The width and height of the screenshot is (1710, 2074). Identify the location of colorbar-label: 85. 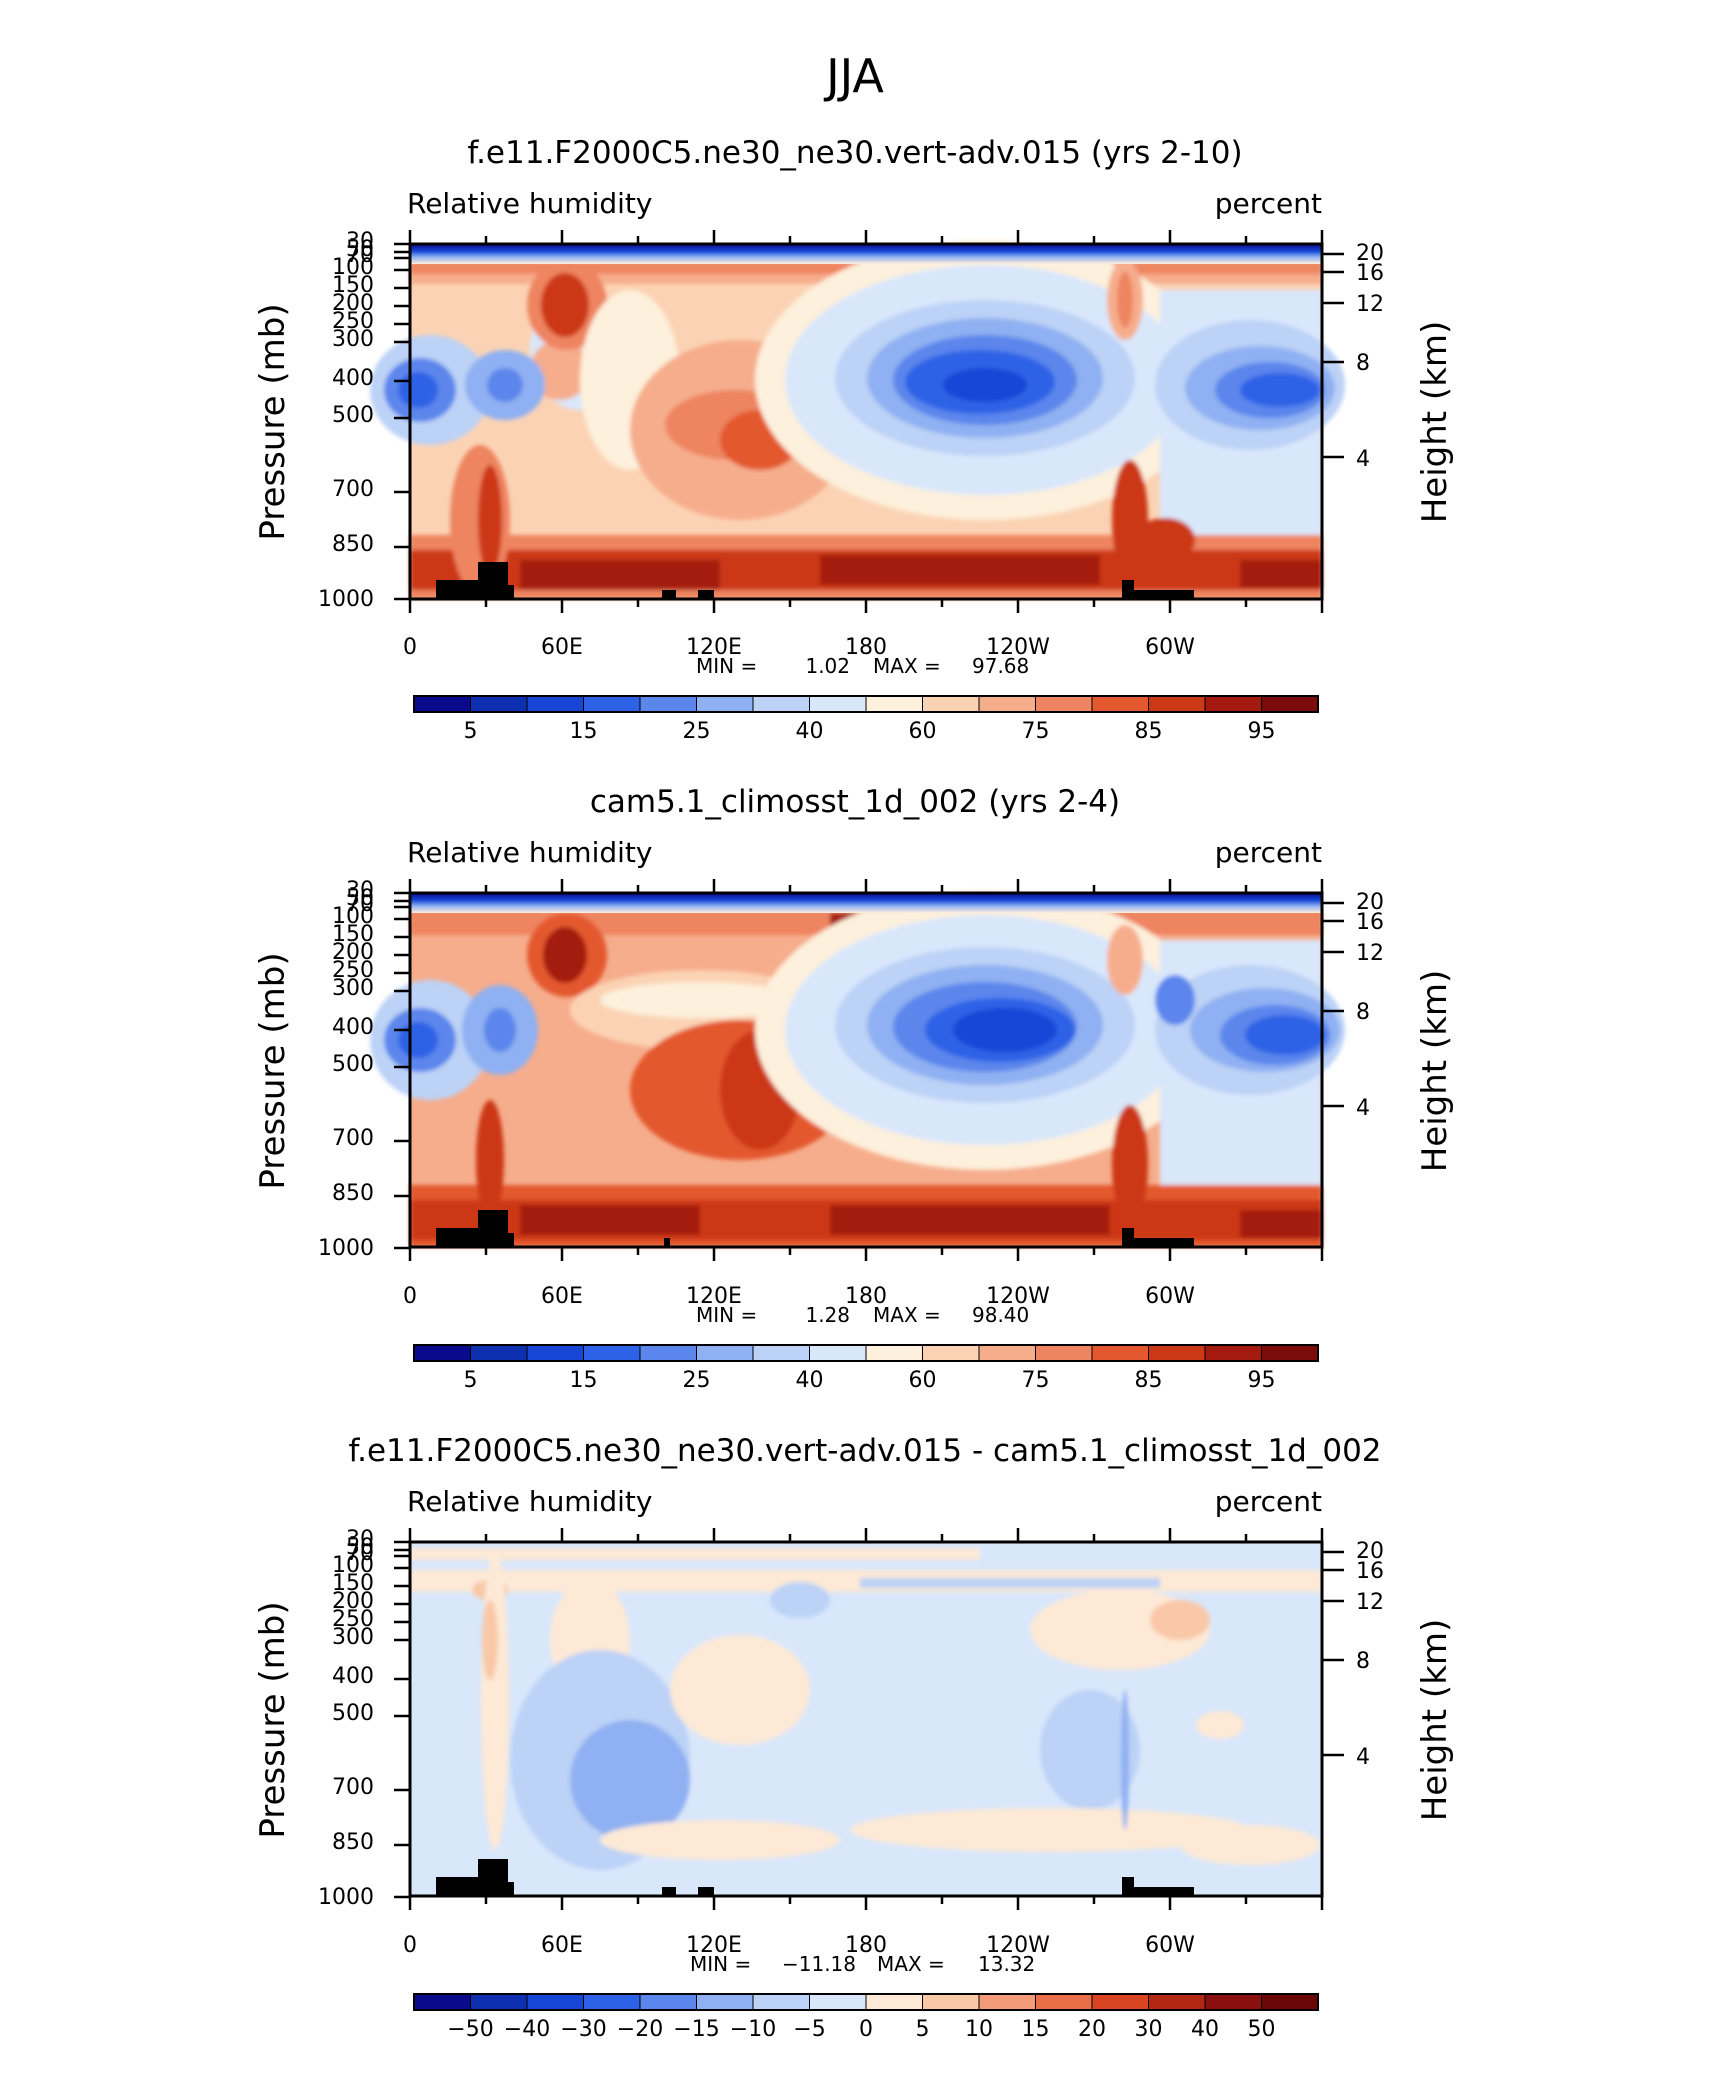
(1149, 1380).